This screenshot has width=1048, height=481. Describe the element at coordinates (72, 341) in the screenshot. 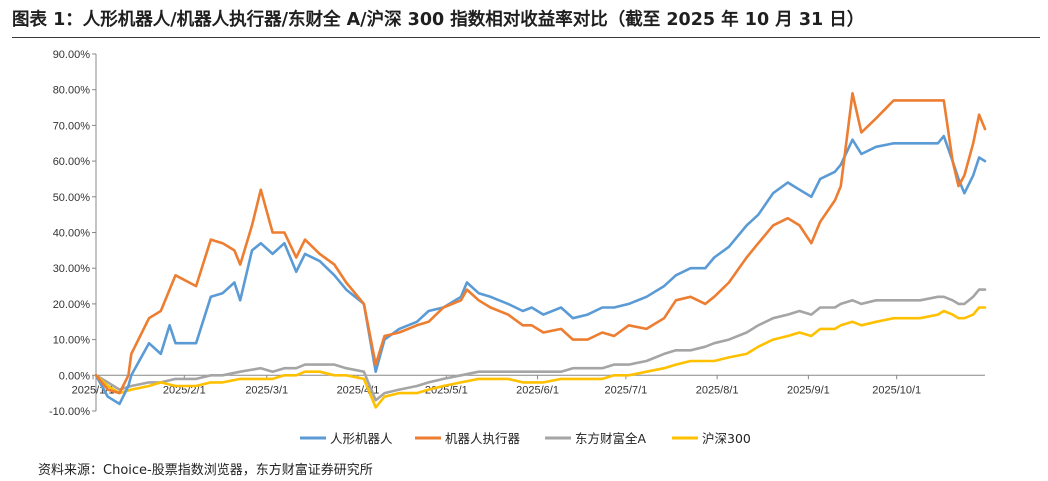

I see `y-tick-label: 10.00%` at that location.